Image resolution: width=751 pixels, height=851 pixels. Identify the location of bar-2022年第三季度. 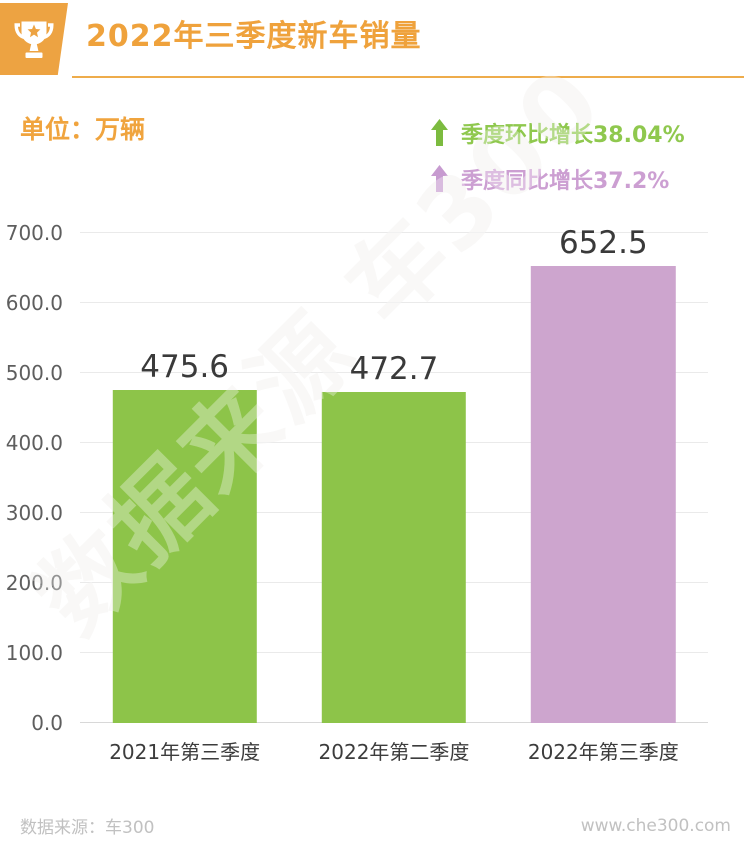
(603, 494).